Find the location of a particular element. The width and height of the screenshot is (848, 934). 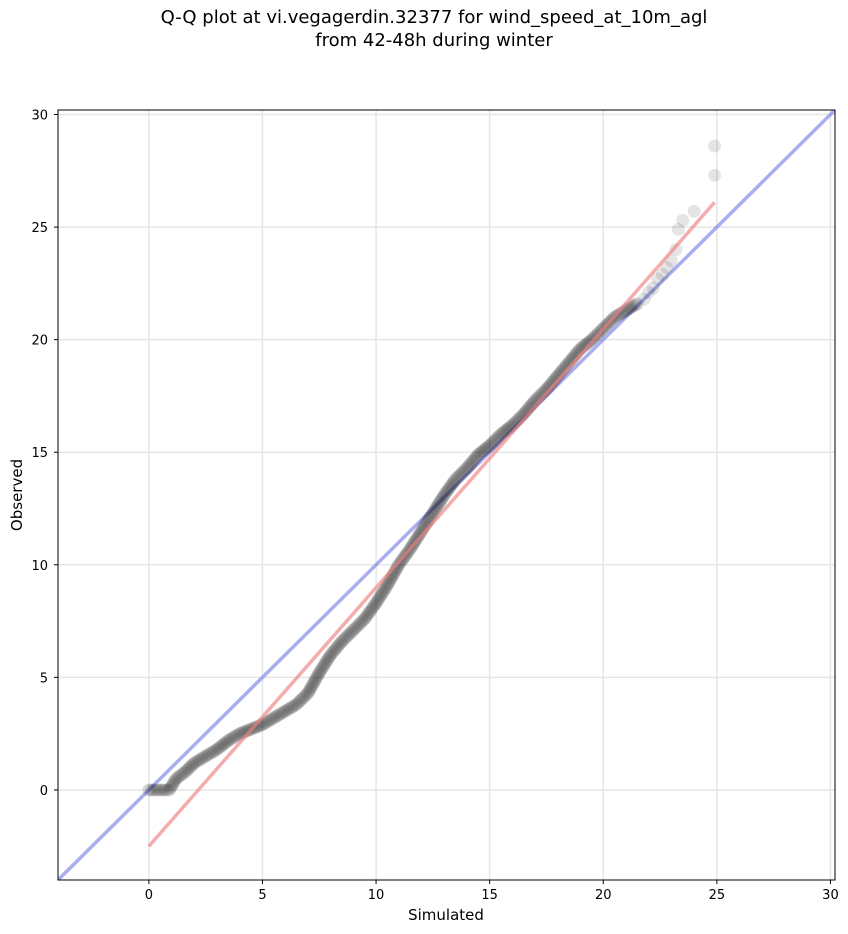

x-tick-label: 0 is located at coordinates (149, 895).